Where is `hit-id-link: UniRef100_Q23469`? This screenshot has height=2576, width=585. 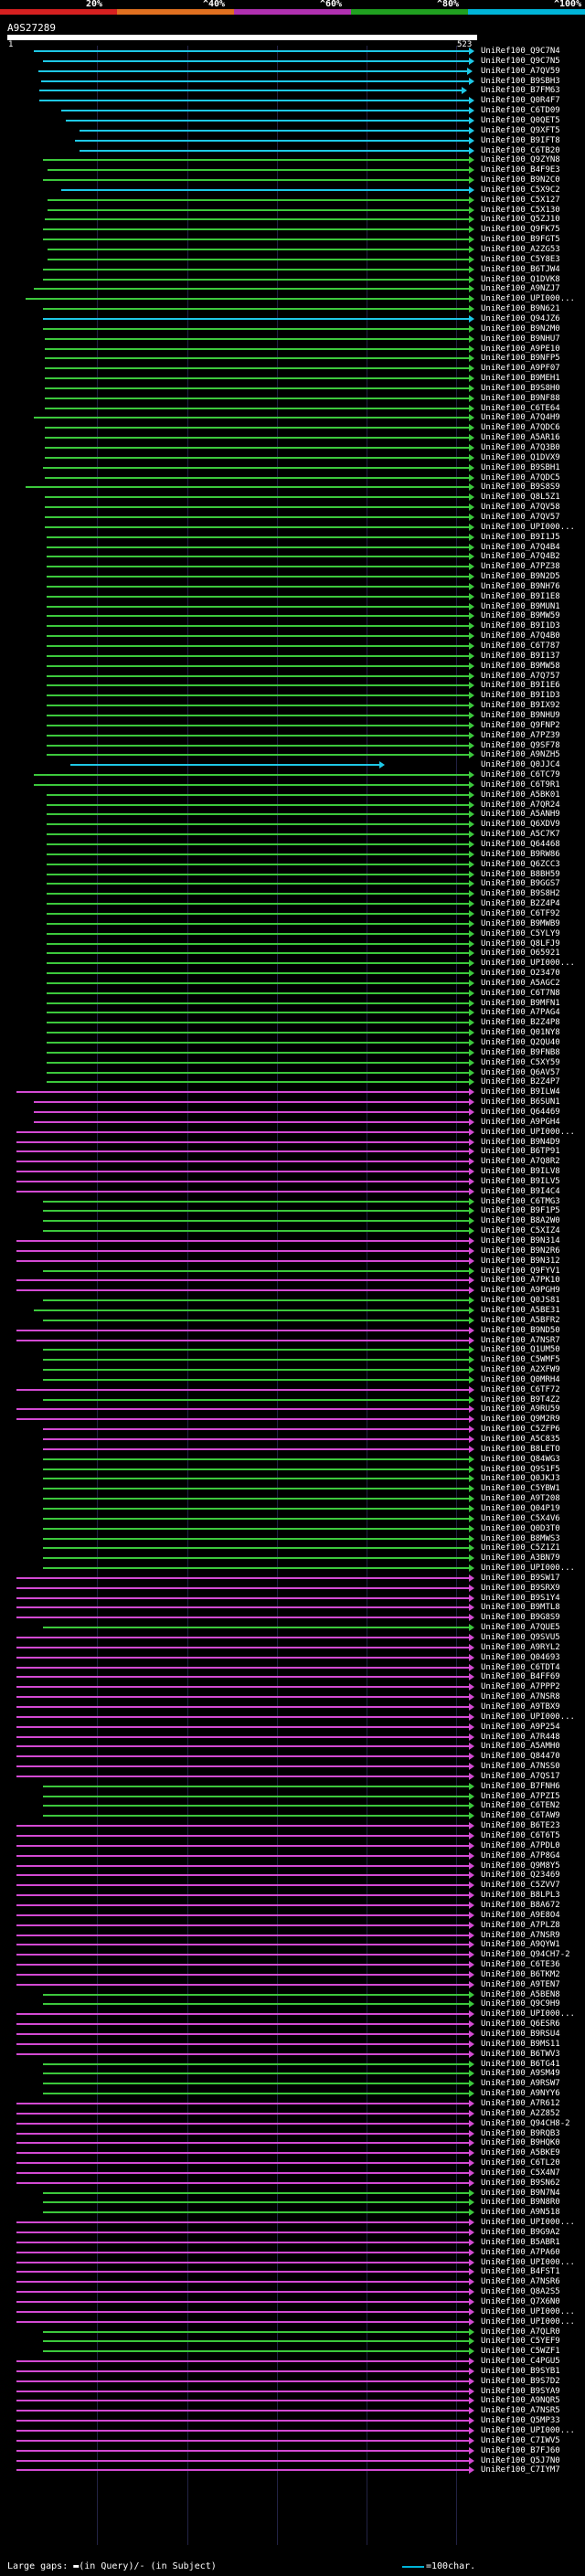
hit-id-link: UniRef100_Q23469 is located at coordinates (520, 1876).